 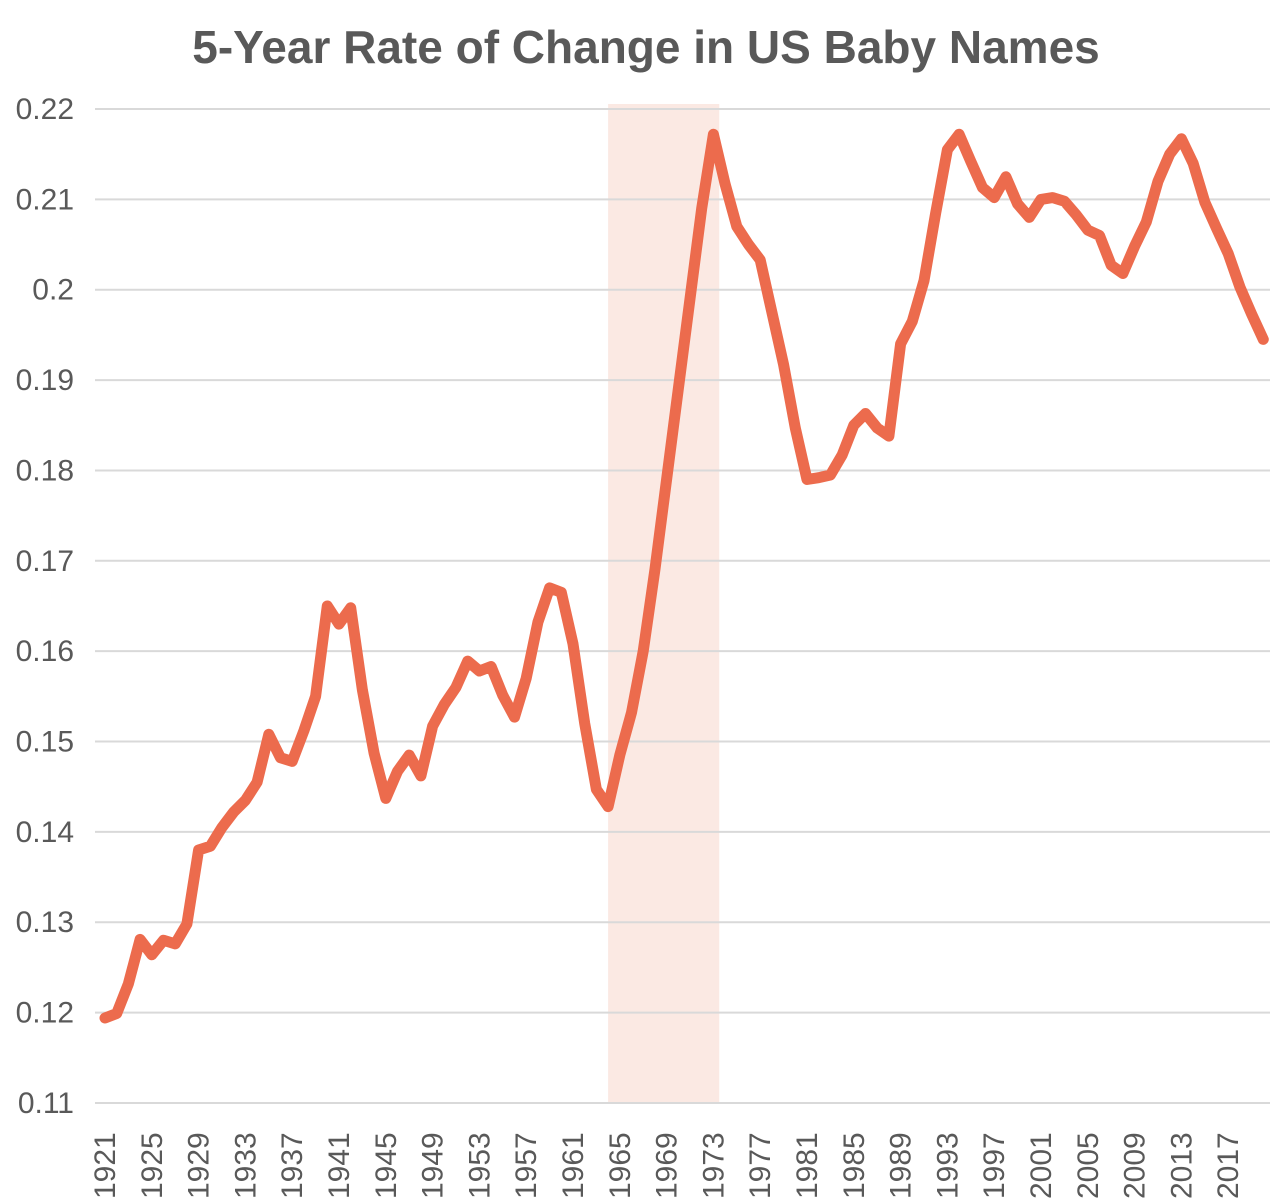 I want to click on y-axis-tick-label: 0.21, so click(x=45, y=199).